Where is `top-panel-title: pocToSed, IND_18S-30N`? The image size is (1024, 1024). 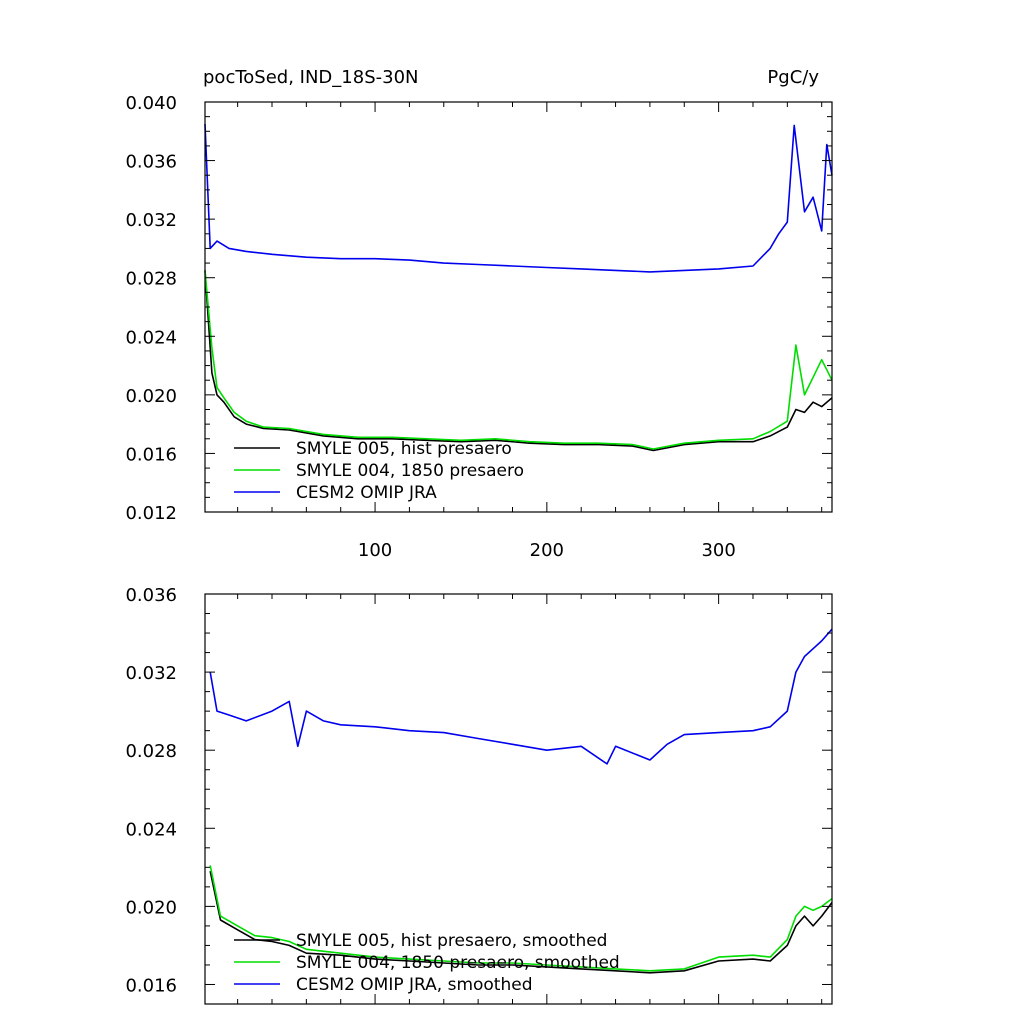
top-panel-title: pocToSed, IND_18S-30N is located at coordinates (310, 77).